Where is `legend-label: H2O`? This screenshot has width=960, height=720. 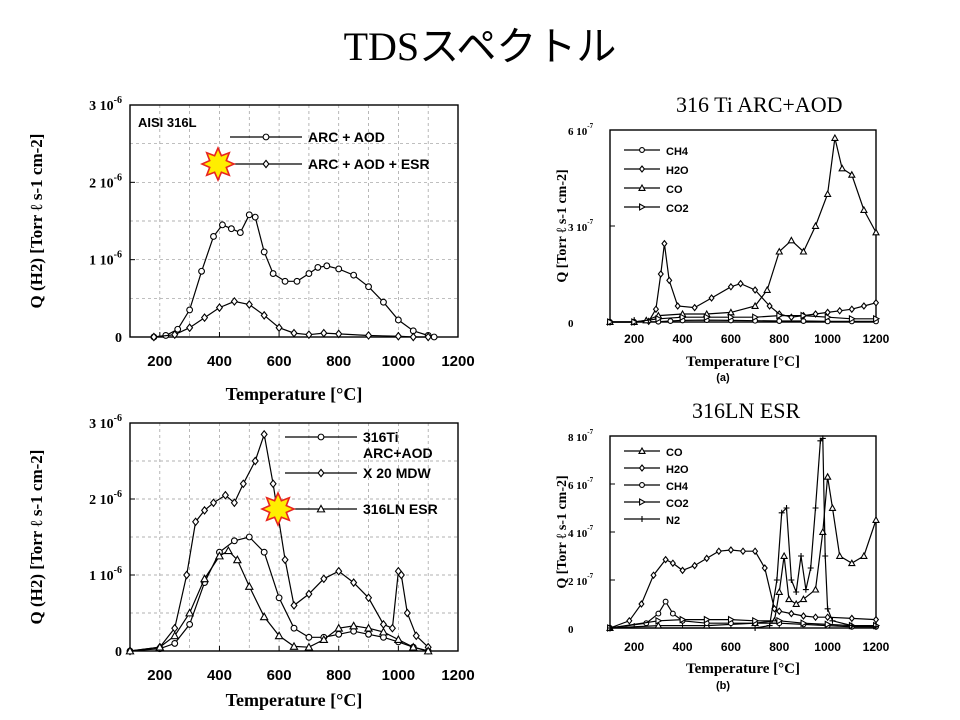 legend-label: H2O is located at coordinates (677, 171).